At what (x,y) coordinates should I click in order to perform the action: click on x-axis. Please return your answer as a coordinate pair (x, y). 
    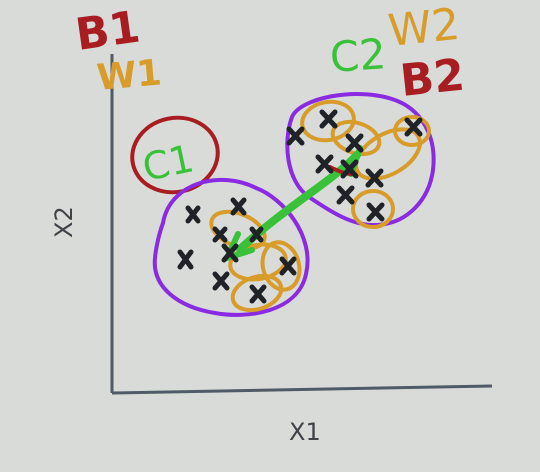
    Looking at the image, I should click on (302, 389).